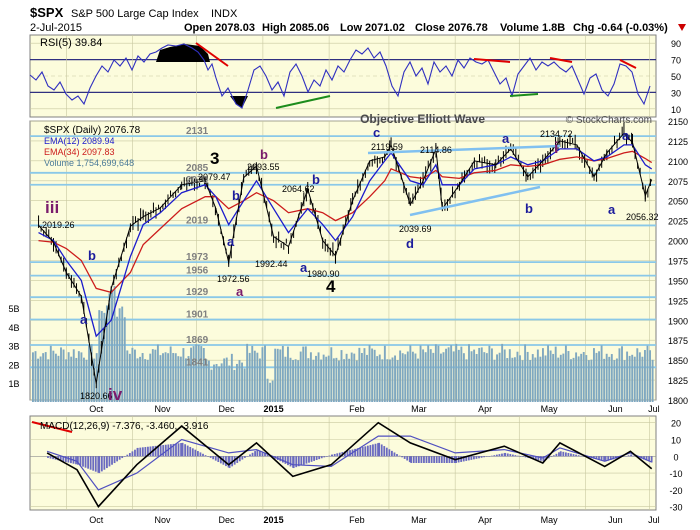  Describe the element at coordinates (13, 328) in the screenshot. I see `volume-tick-label: 4B` at that location.